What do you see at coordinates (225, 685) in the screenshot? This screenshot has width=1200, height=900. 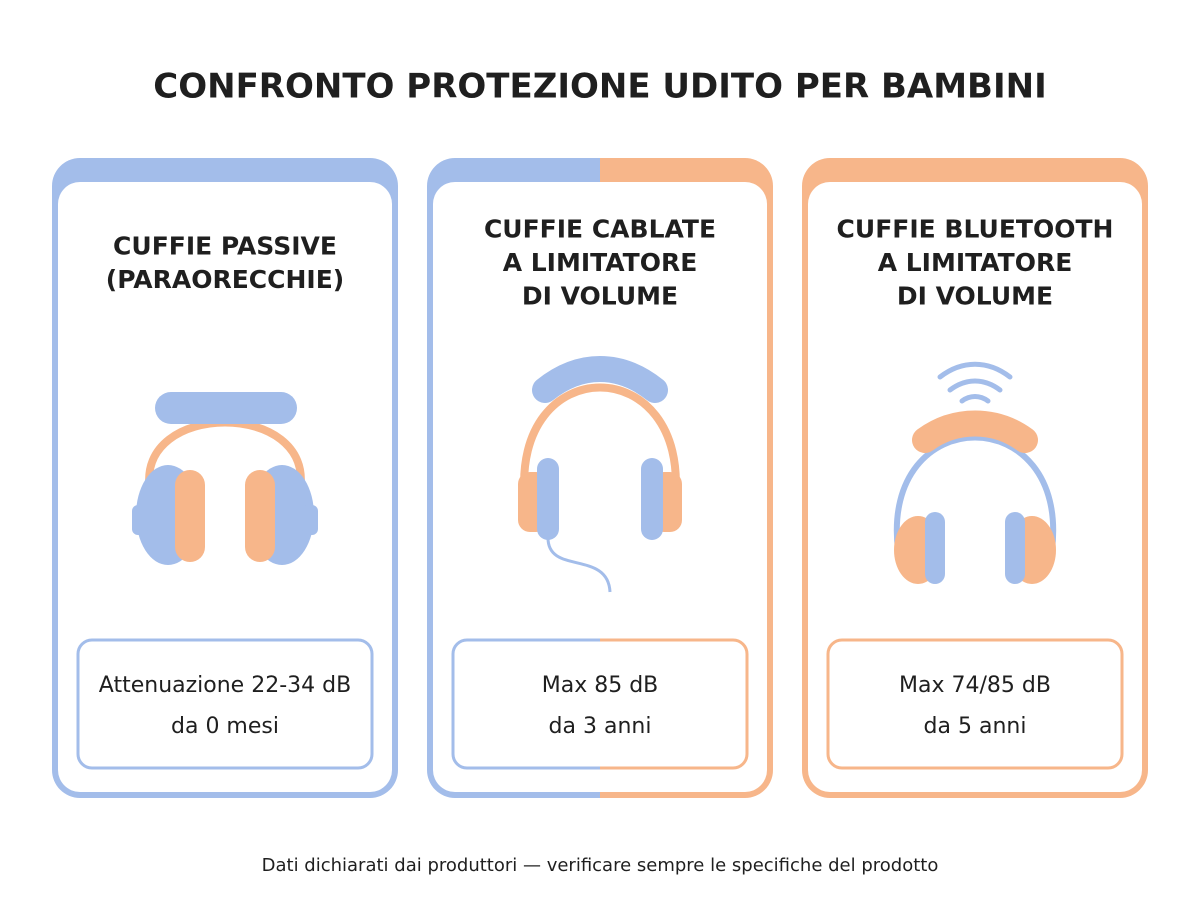 I see `card-detail: Attenuazione 22-34 dB` at bounding box center [225, 685].